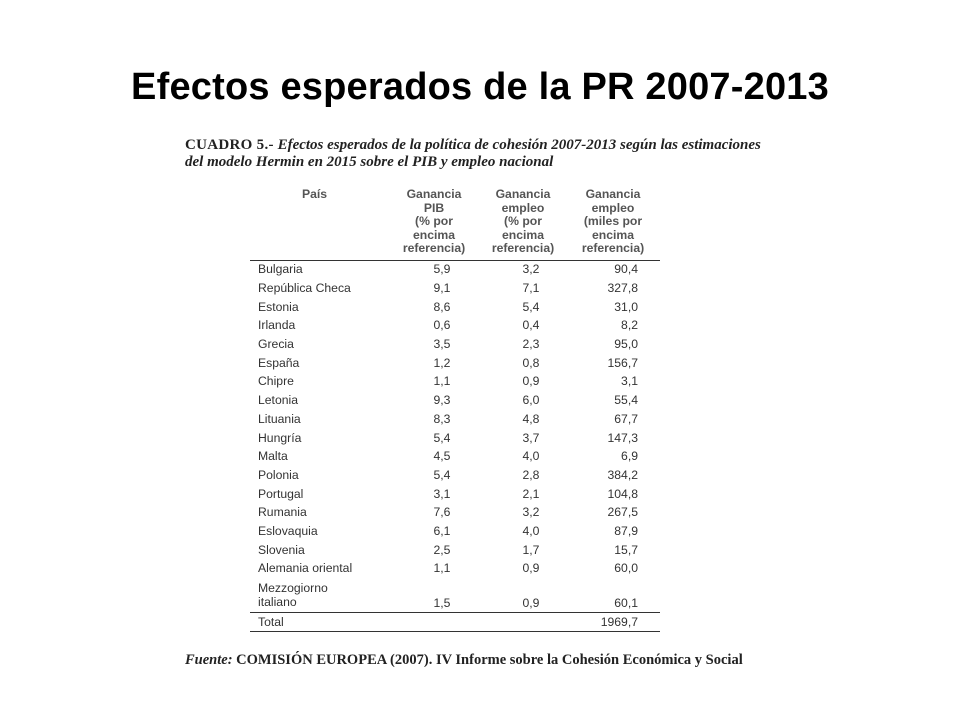 The image size is (960, 720). I want to click on table-row: Estonia 8,6 5,4 31,0, so click(455, 307).